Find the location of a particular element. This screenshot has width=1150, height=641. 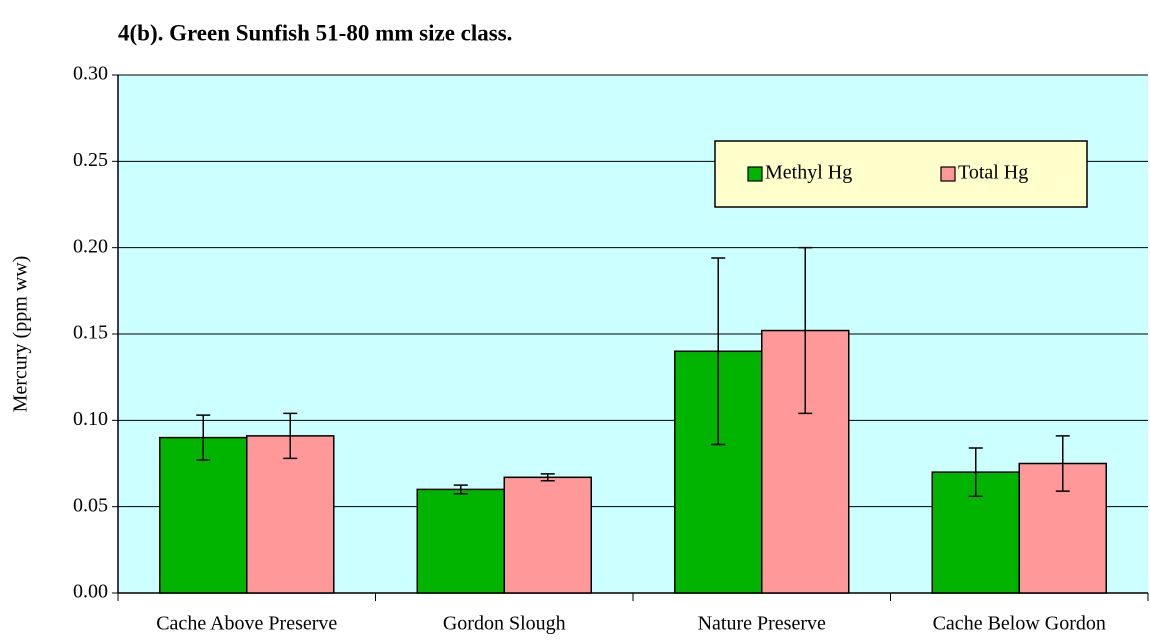

y-tick-label: 0.10 is located at coordinates (90, 419).